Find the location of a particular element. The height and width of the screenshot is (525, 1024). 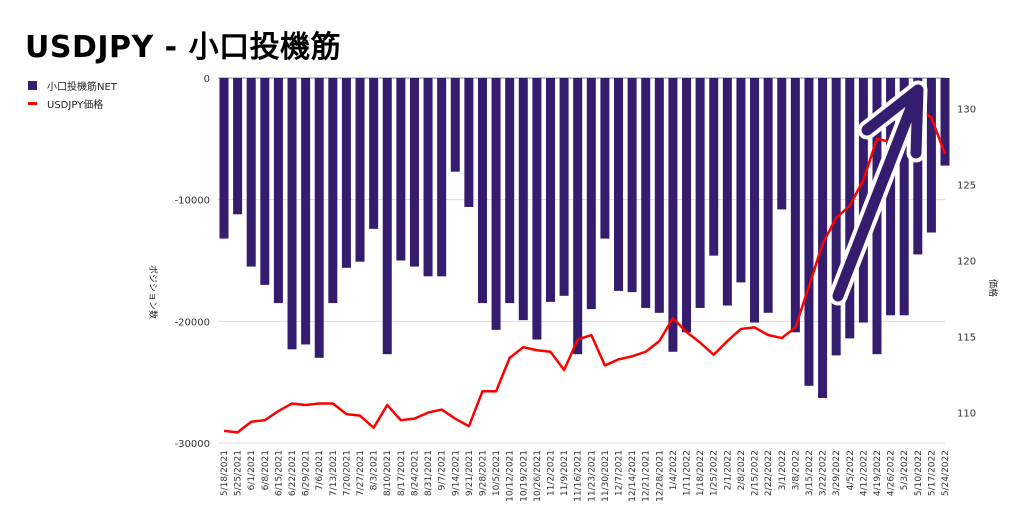

x-tick-label: 8/24/2021 is located at coordinates (415, 473).